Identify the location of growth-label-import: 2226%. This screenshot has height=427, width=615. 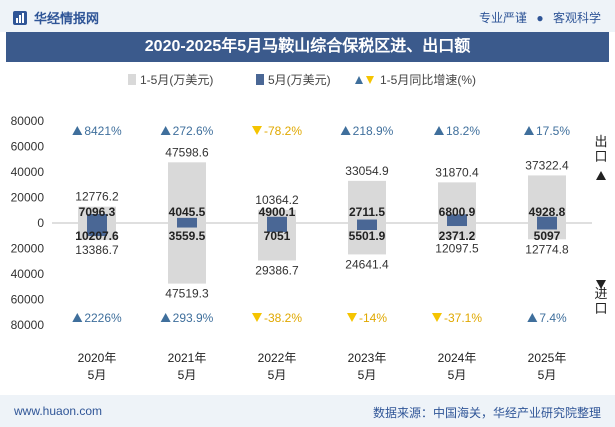
(103, 318).